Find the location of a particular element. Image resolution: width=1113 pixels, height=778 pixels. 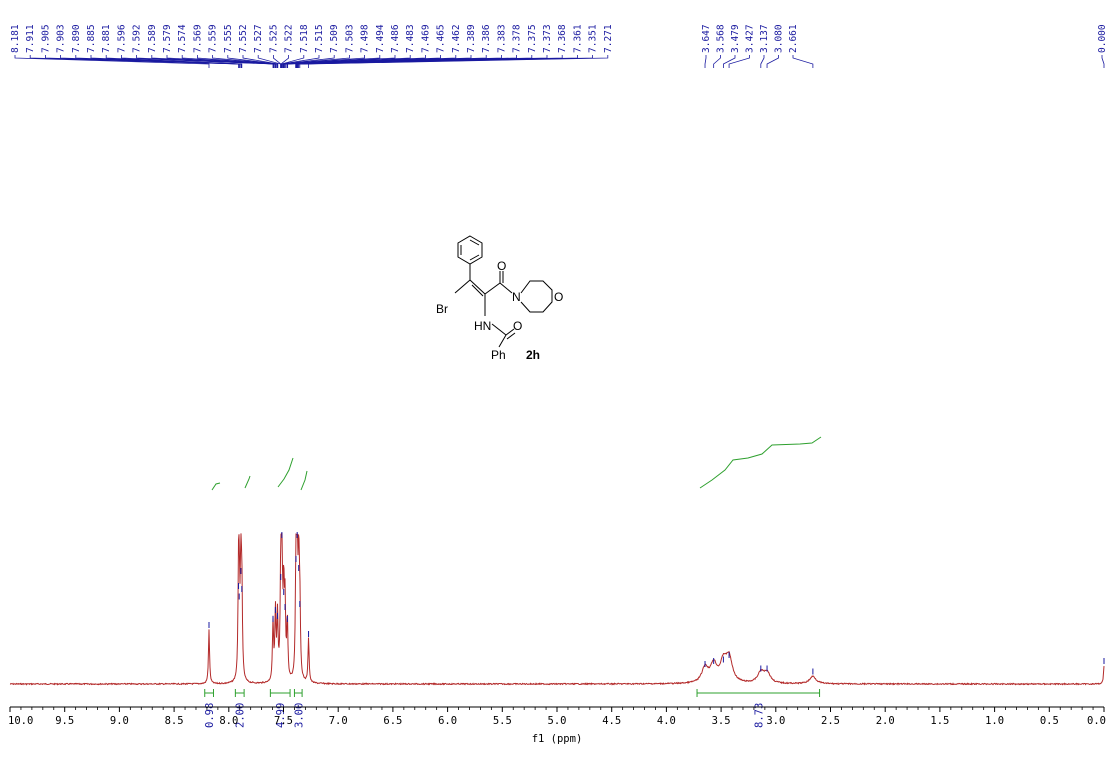

x-tick-label-19: 0.5 is located at coordinates (1049, 721).